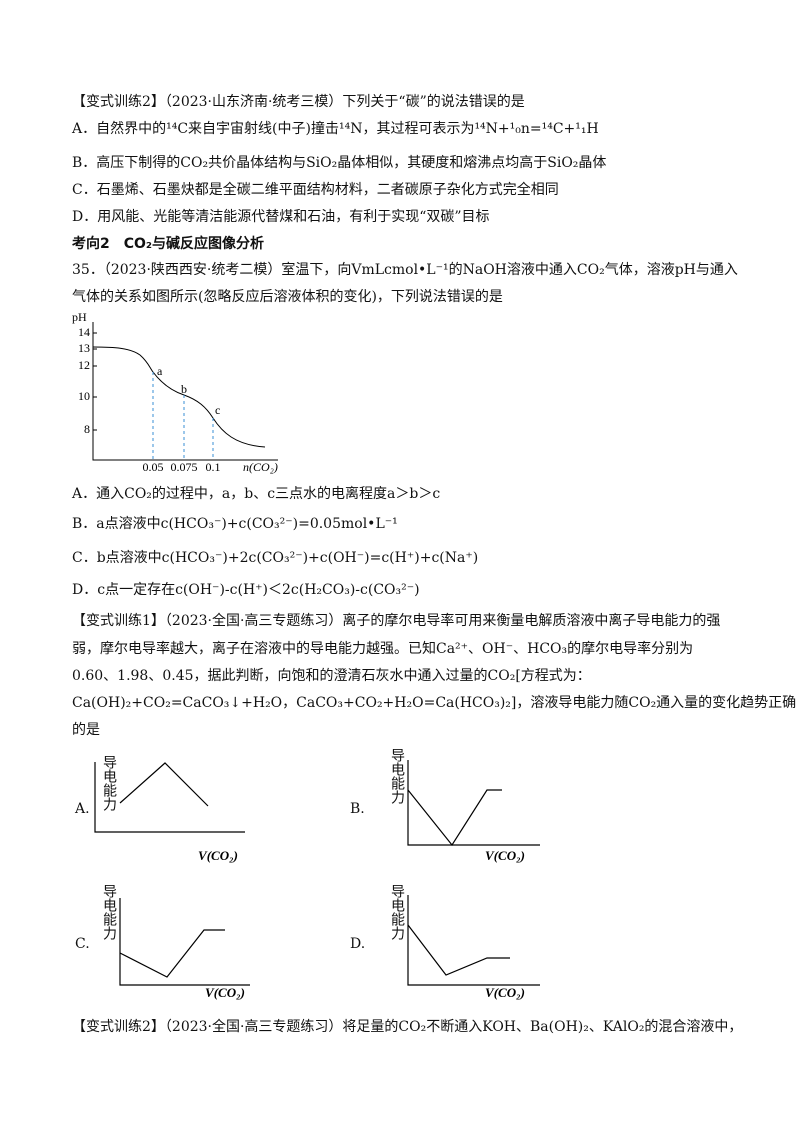 Image resolution: width=800 pixels, height=1132 pixels. I want to click on text-line: C．石墨烯、石墨炔都是全碳二维平面结构材料，二者碳原子杂化方式完全相同, so click(315, 190).